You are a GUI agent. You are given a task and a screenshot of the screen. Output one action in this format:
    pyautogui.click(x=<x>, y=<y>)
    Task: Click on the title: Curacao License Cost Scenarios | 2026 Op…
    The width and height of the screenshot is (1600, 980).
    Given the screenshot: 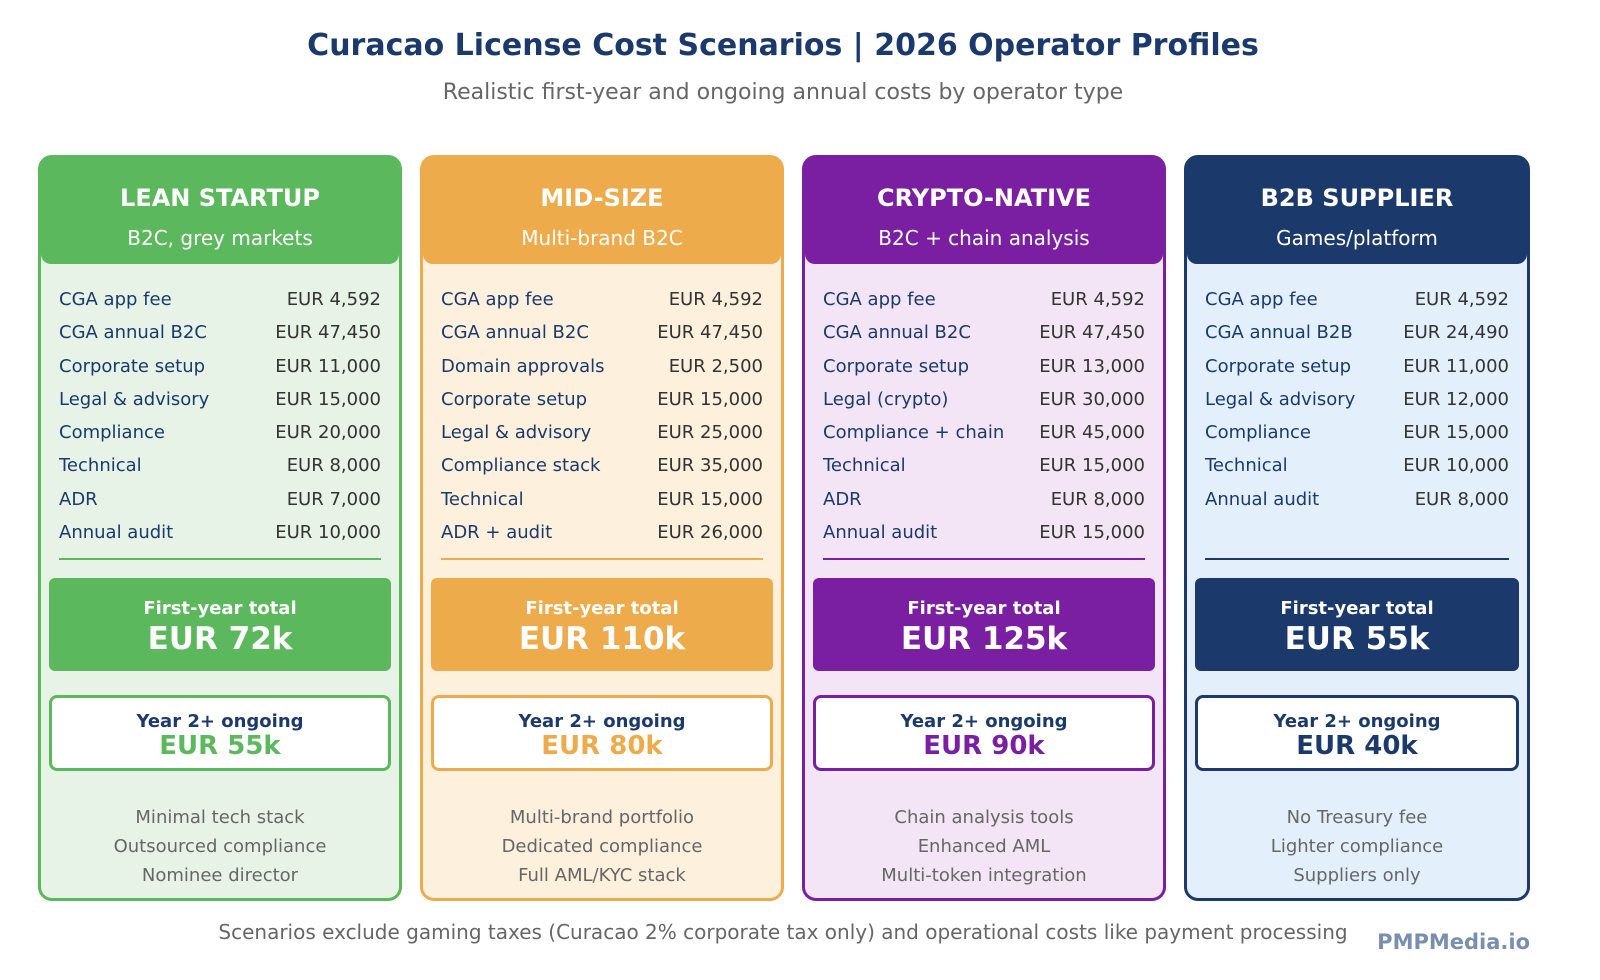 What is the action you would take?
    pyautogui.click(x=783, y=45)
    